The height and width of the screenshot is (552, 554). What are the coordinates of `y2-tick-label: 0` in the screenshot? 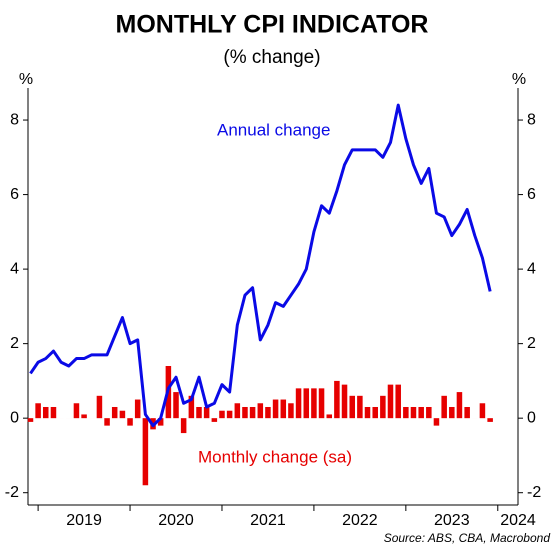 It's located at (531, 417).